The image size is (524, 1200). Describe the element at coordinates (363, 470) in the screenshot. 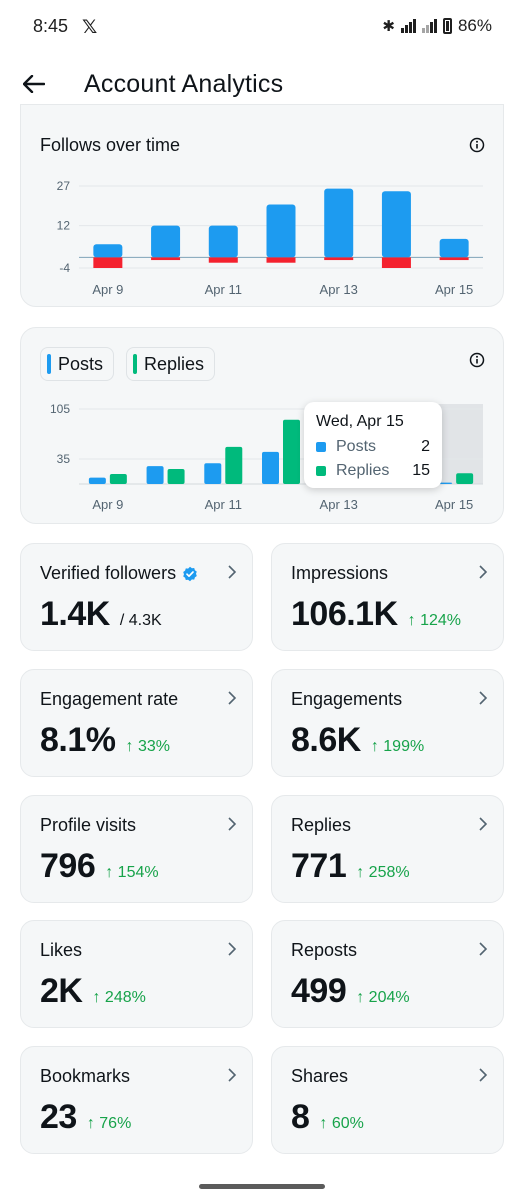

I see `tooltip-replies-label: Replies` at that location.